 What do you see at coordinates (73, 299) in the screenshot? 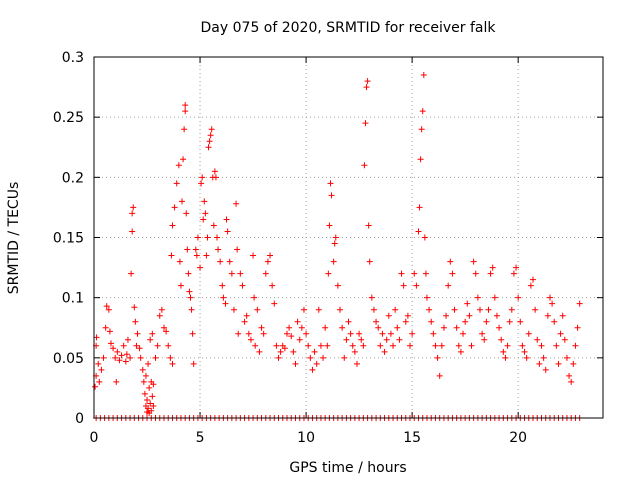
I see `y-tick-label: 0.1` at bounding box center [73, 299].